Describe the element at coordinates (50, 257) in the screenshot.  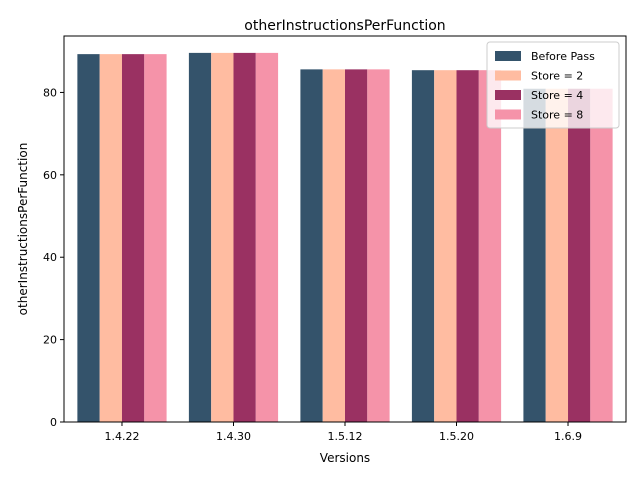
I see `y-tick-label: 40` at that location.